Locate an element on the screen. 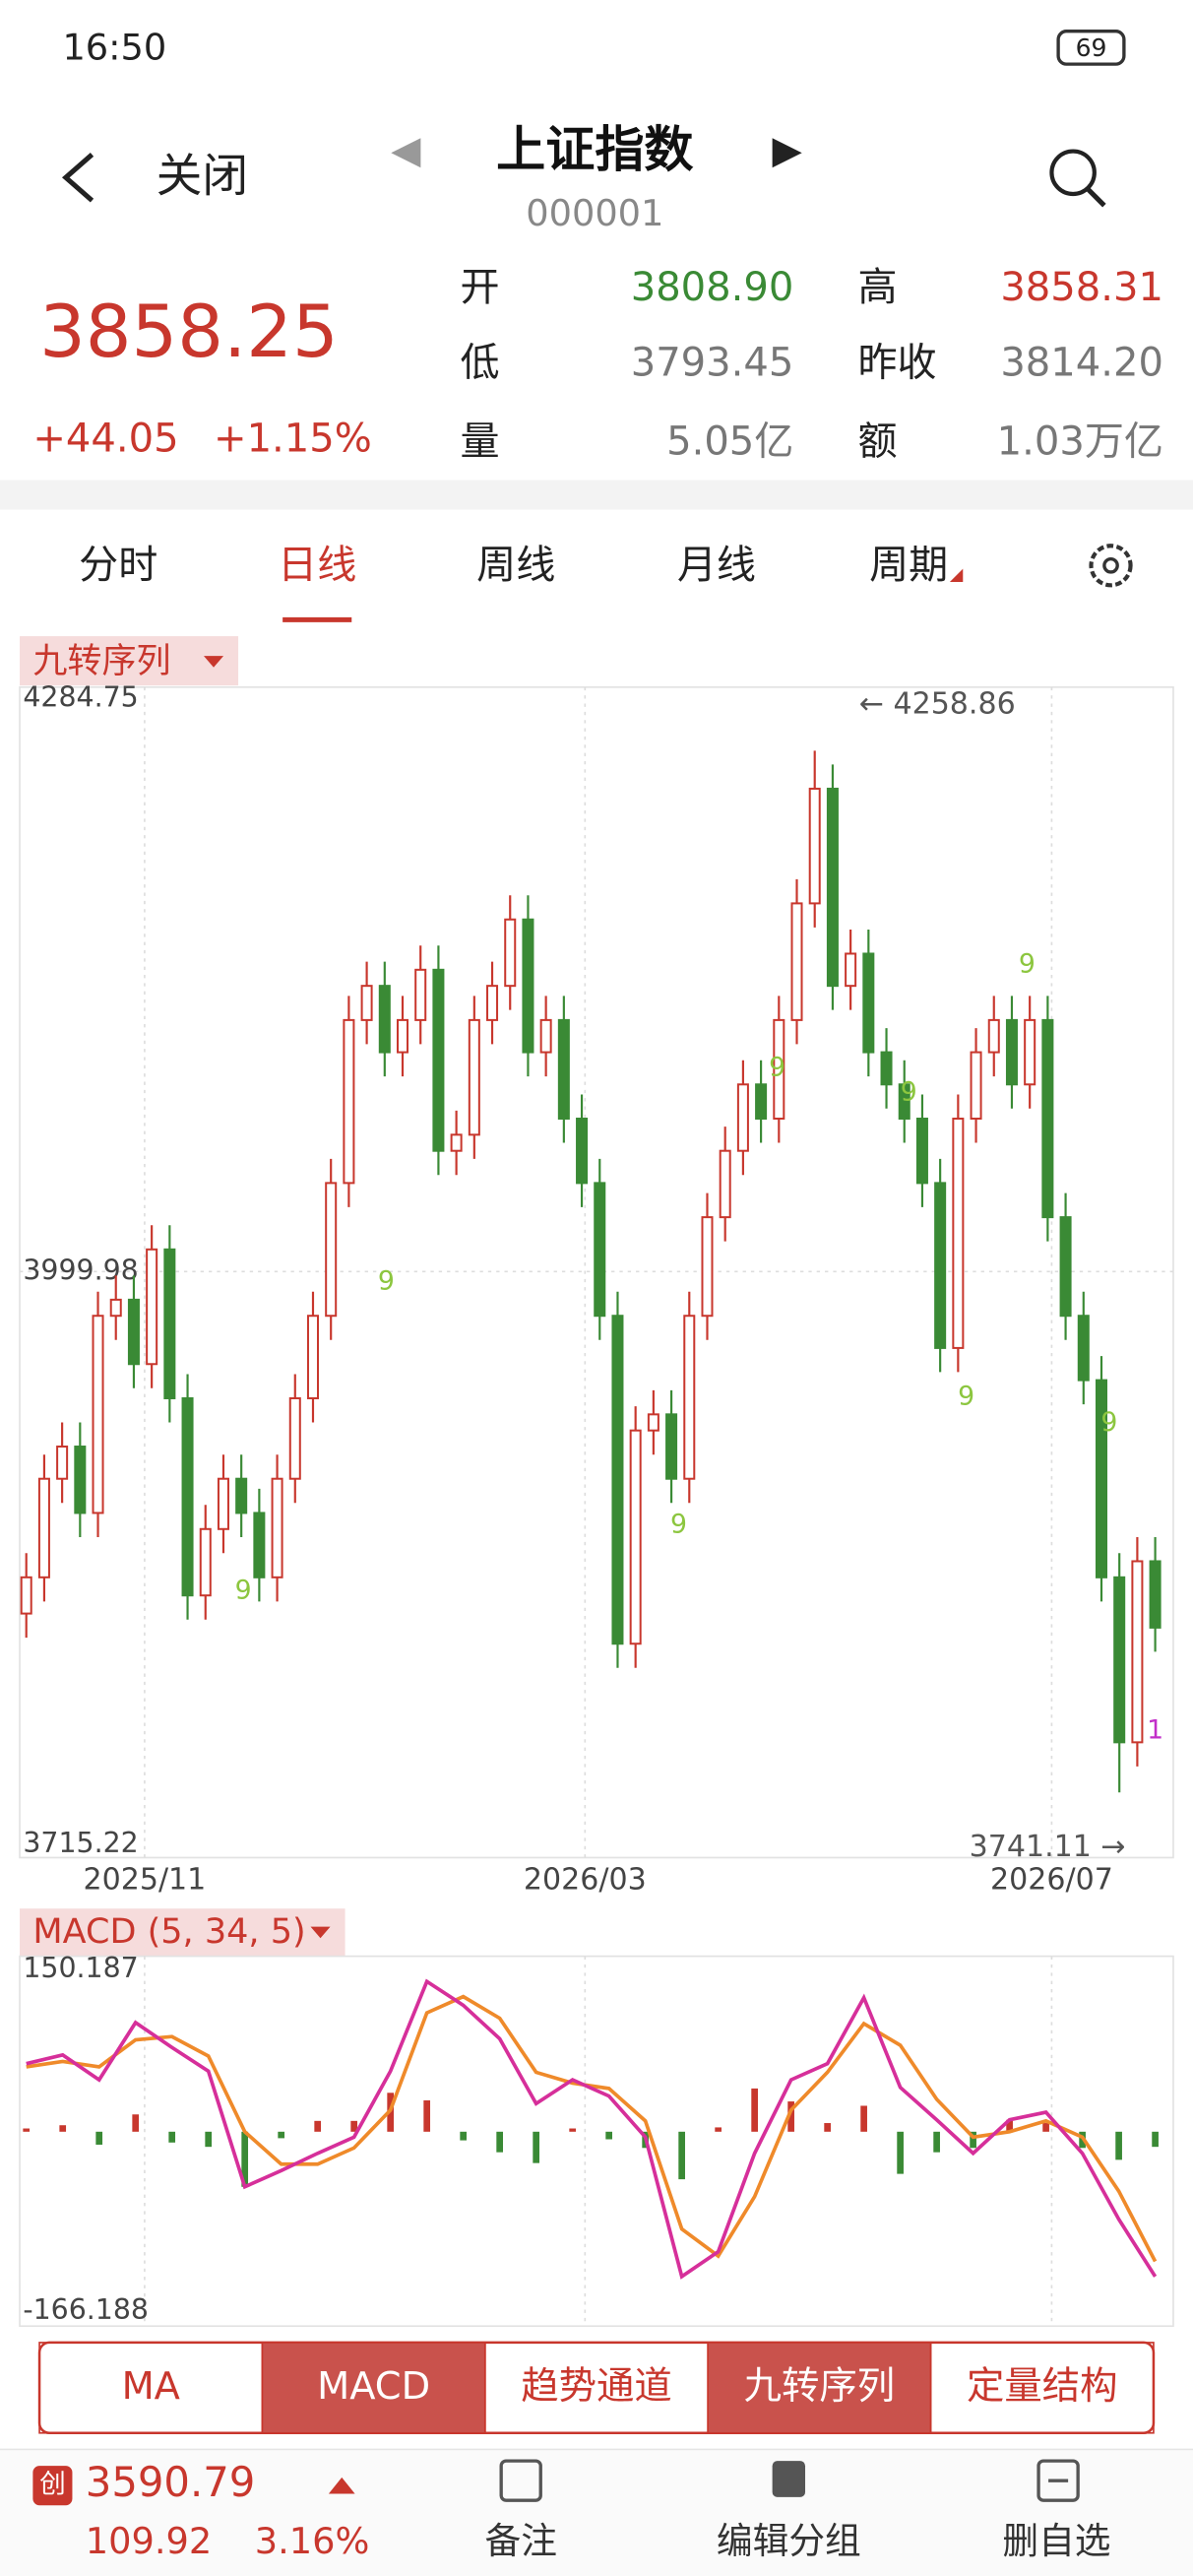 The height and width of the screenshot is (2576, 1193). field-label: 昨收 is located at coordinates (896, 363).